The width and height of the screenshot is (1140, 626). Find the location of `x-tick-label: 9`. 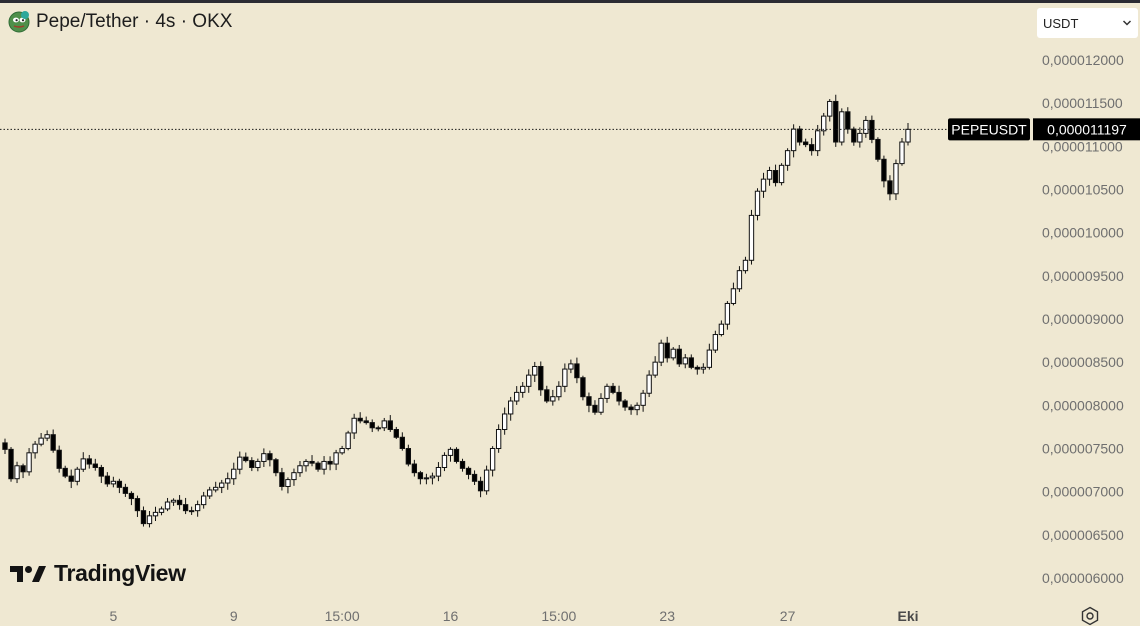

x-tick-label: 9 is located at coordinates (234, 616).